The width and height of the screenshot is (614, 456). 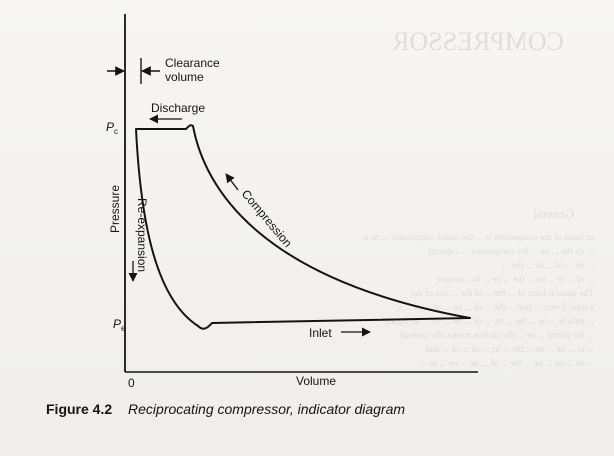 I want to click on x-axis-label: Volume, so click(x=316, y=381).